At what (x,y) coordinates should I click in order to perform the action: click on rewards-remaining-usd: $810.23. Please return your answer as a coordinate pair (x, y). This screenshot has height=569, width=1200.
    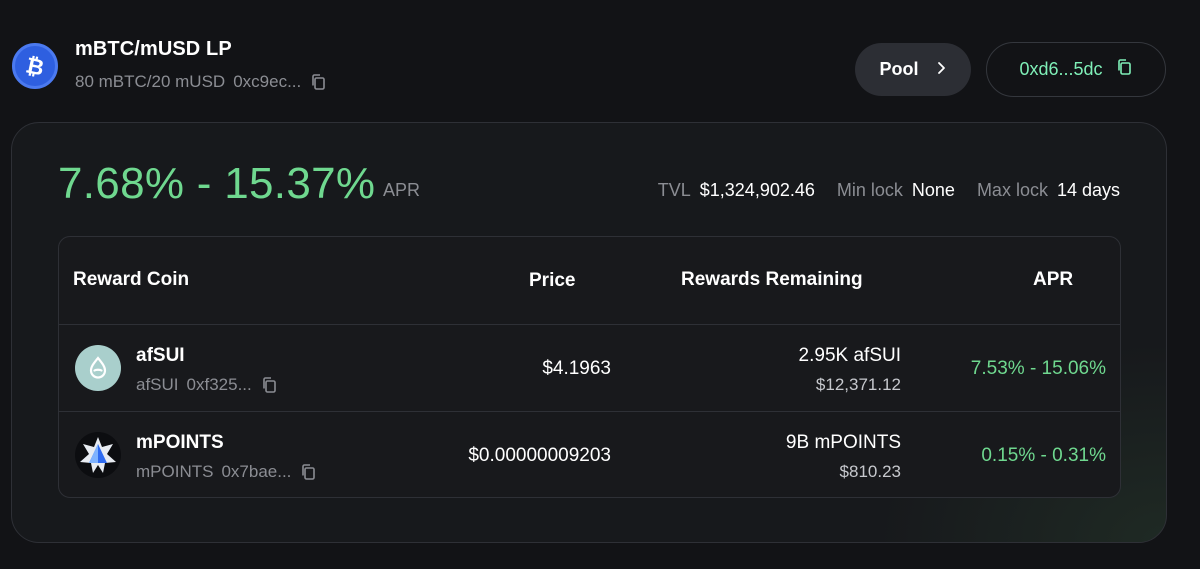
    Looking at the image, I should click on (870, 471).